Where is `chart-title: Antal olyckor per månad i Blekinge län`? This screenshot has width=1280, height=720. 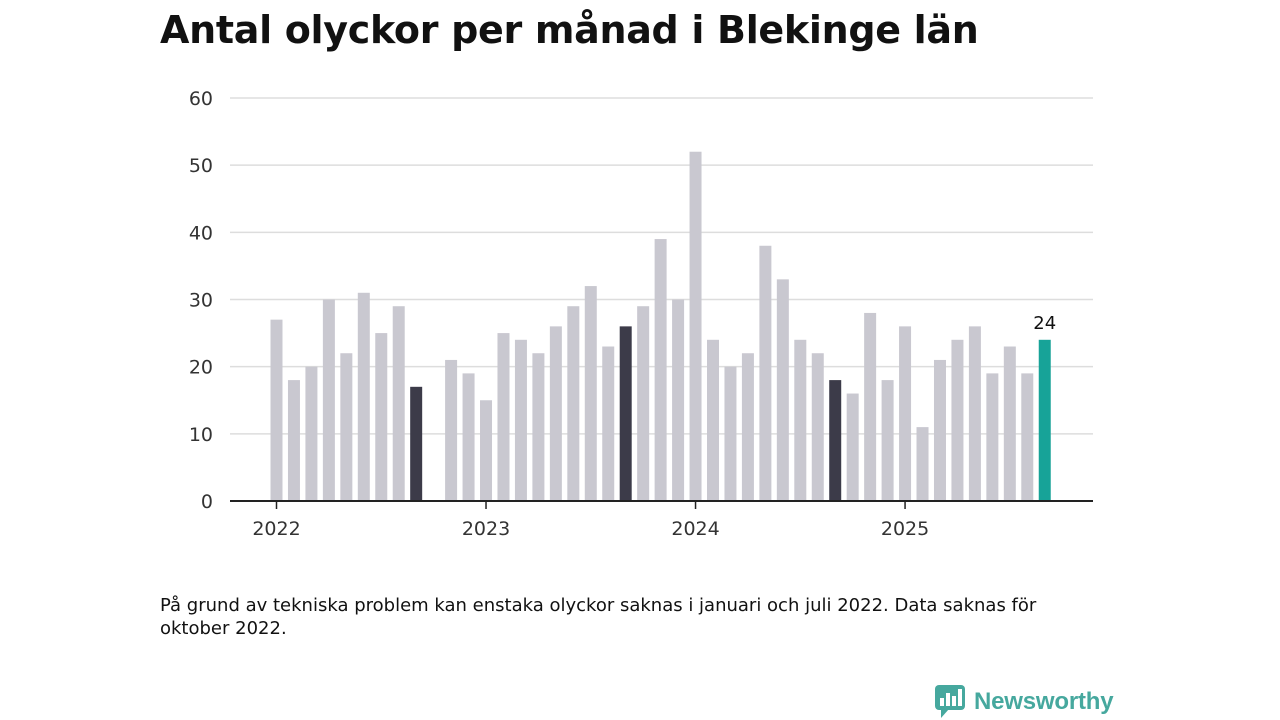 chart-title: Antal olyckor per månad i Blekinge län is located at coordinates (569, 30).